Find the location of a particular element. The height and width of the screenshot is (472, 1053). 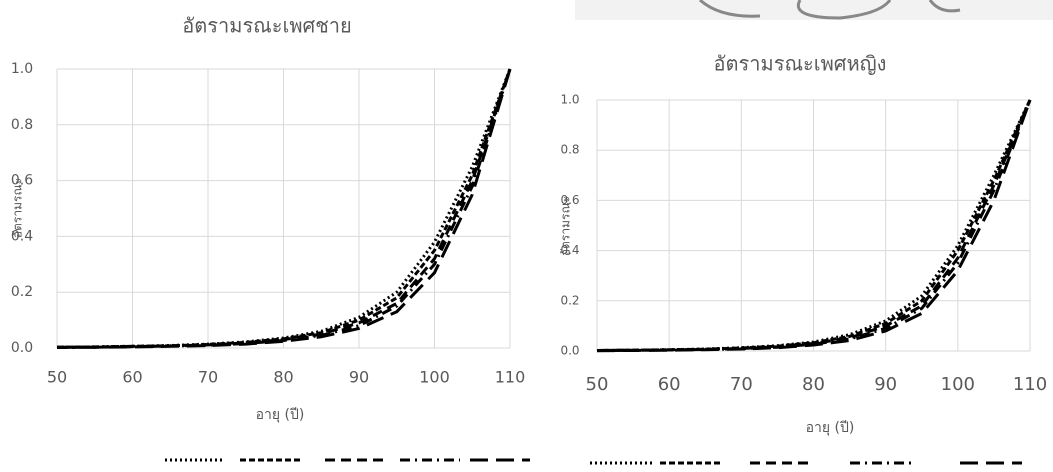

cropped-image is located at coordinates (814, 10).